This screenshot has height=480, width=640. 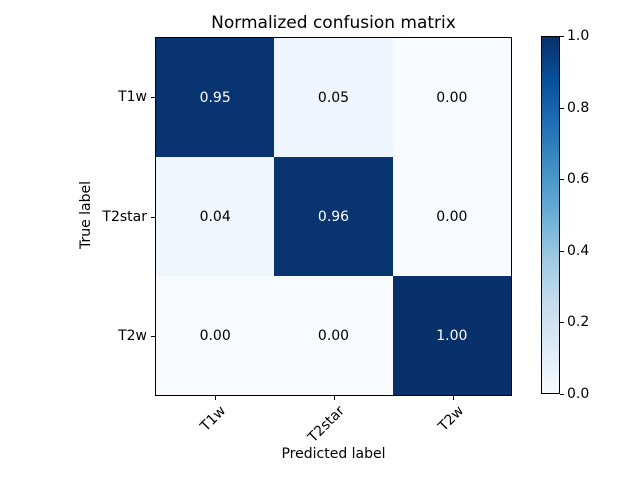 I want to click on matrix-cell: 0.95, so click(x=215, y=97).